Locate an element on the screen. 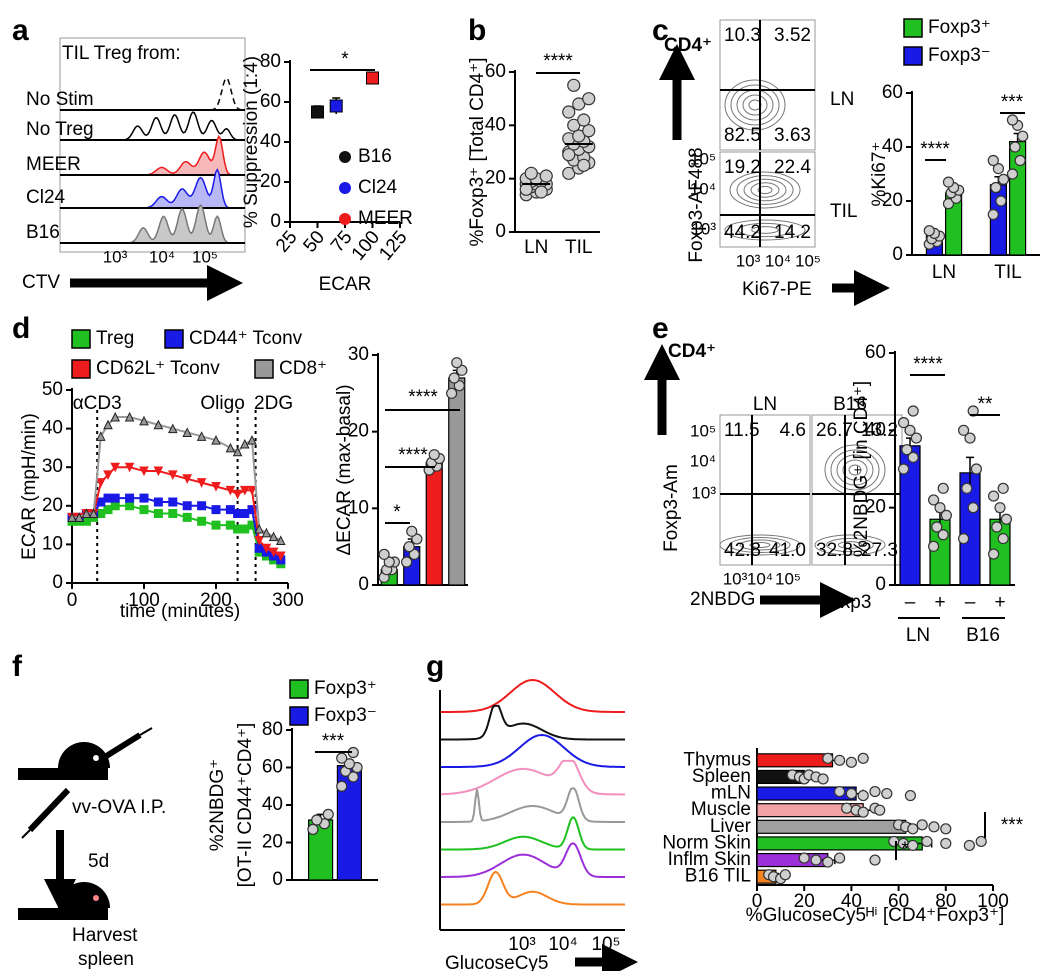 Image resolution: width=1050 pixels, height=971 pixels. quadrant-value: 44.2 is located at coordinates (742, 232).